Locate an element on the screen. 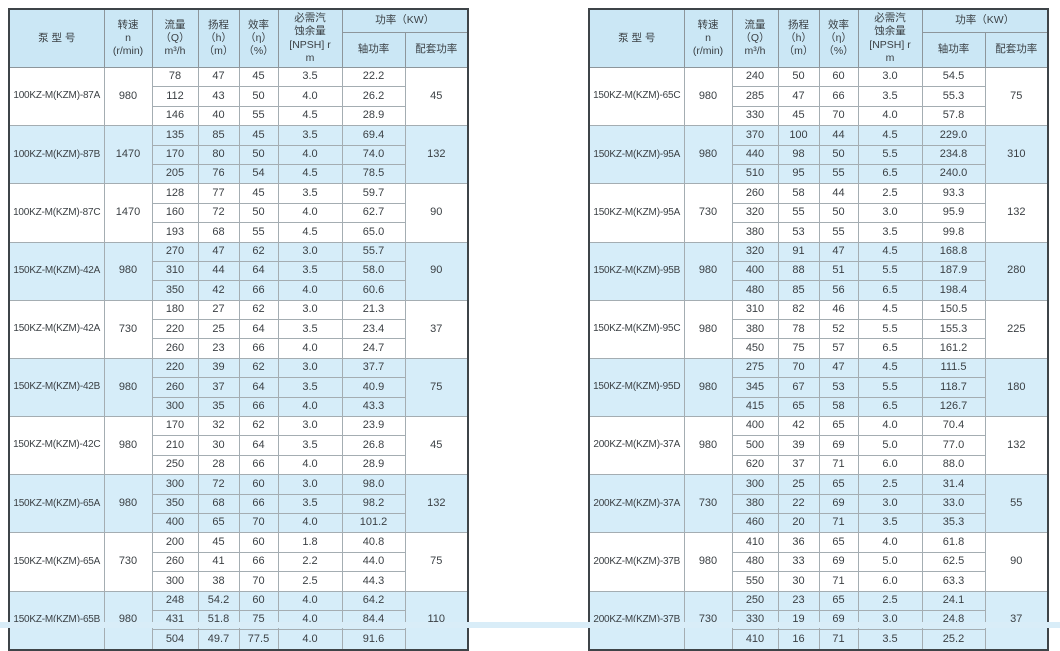 The width and height of the screenshot is (1060, 651). matching-power-cell: 310 is located at coordinates (1016, 155).